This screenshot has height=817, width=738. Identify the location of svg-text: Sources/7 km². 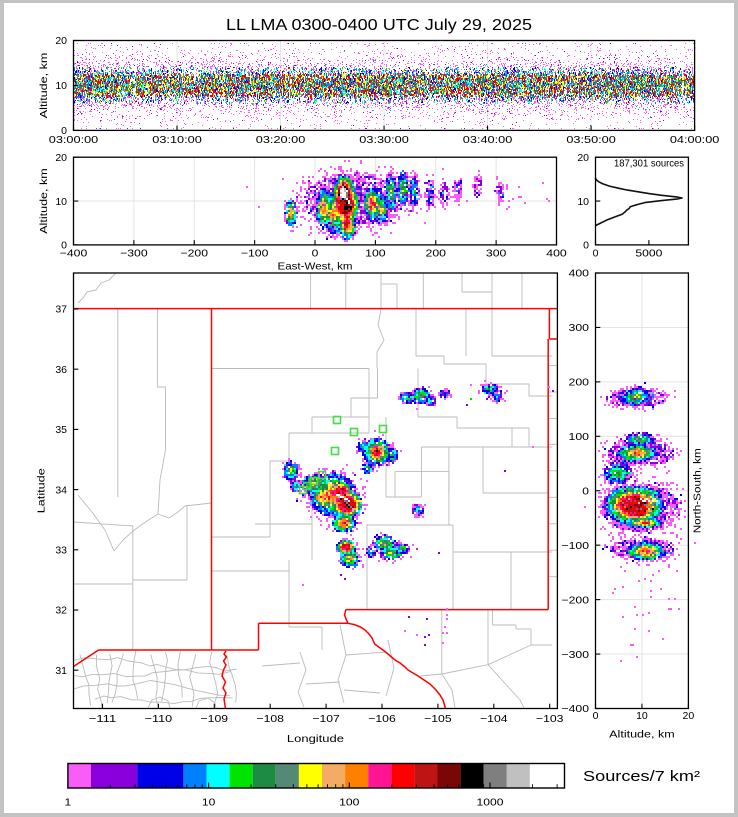
(641, 777).